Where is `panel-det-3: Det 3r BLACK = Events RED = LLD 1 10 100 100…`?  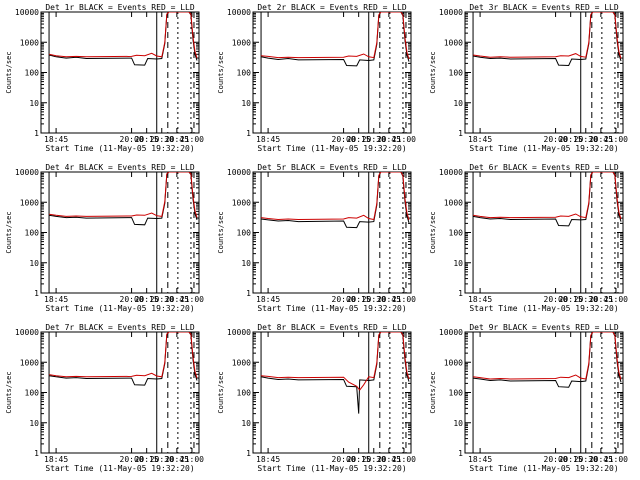
panel-det-3: Det 3r BLACK = Events RED = LLD 1 10 100 100… is located at coordinates (528, 78).